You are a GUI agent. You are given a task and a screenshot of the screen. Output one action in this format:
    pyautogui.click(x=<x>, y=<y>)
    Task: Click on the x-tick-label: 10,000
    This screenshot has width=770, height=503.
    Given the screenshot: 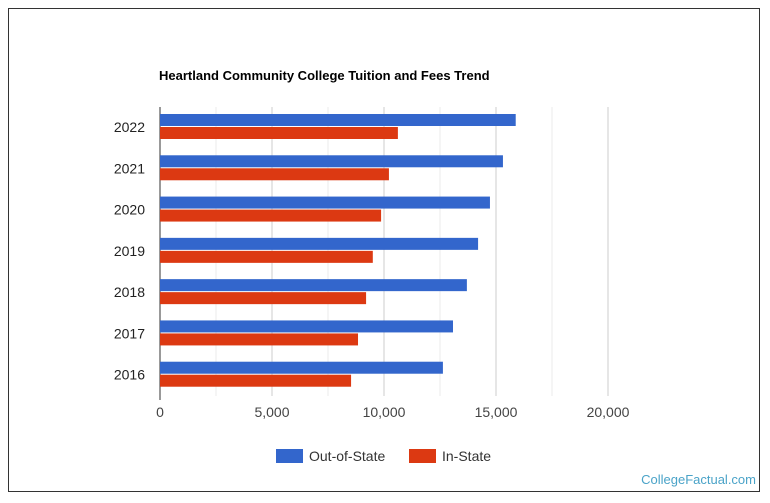 What is the action you would take?
    pyautogui.click(x=384, y=412)
    